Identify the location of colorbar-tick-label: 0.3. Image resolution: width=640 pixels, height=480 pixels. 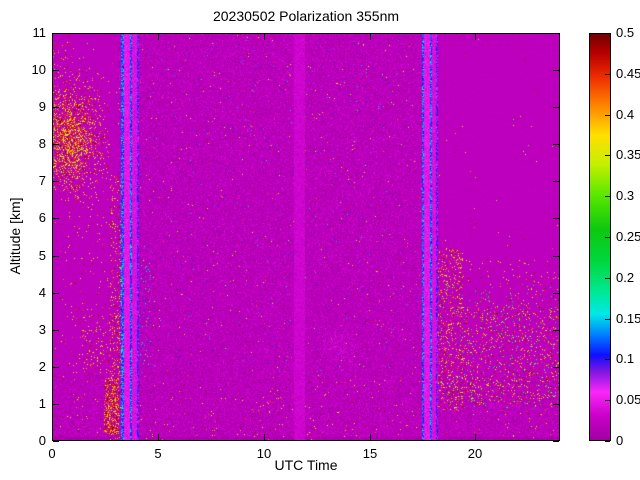
(625, 195).